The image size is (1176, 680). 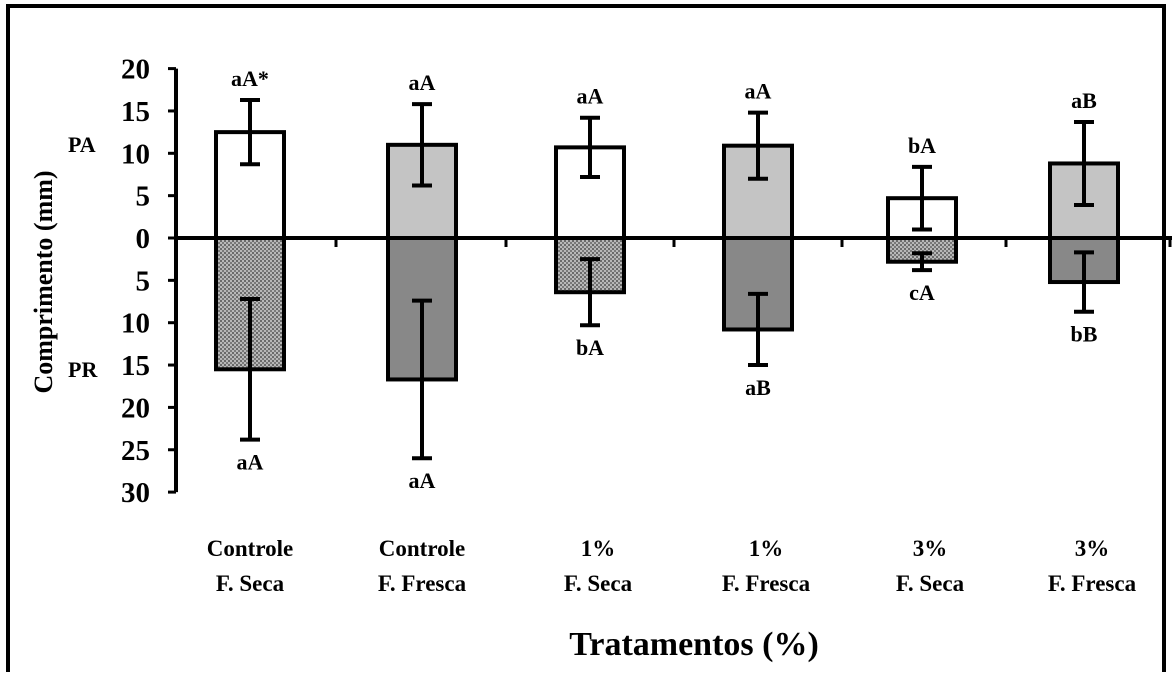 What do you see at coordinates (1084, 100) in the screenshot?
I see `data-label-pa: aB` at bounding box center [1084, 100].